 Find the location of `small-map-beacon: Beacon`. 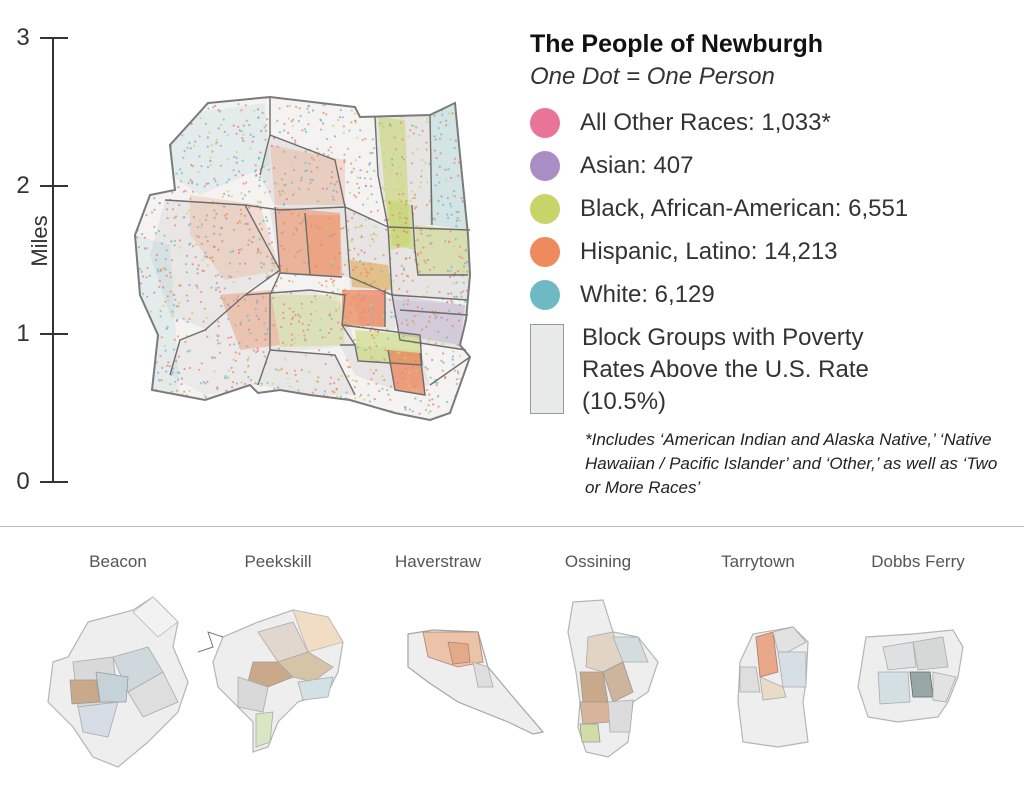

small-map-beacon: Beacon is located at coordinates (118, 667).